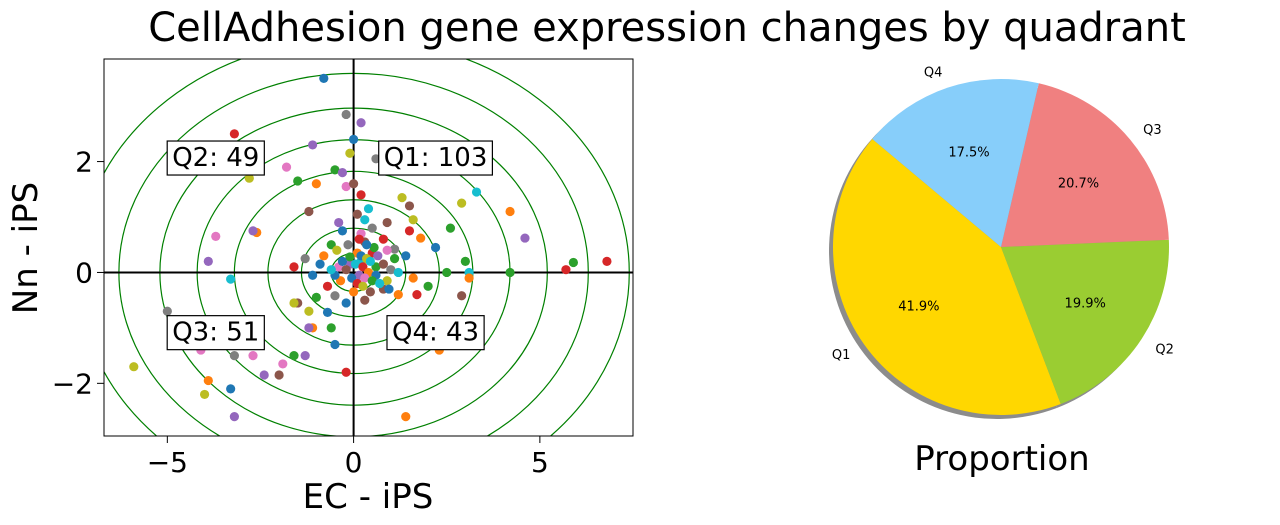  What do you see at coordinates (1152, 130) in the screenshot?
I see `pie-label: Q3` at bounding box center [1152, 130].